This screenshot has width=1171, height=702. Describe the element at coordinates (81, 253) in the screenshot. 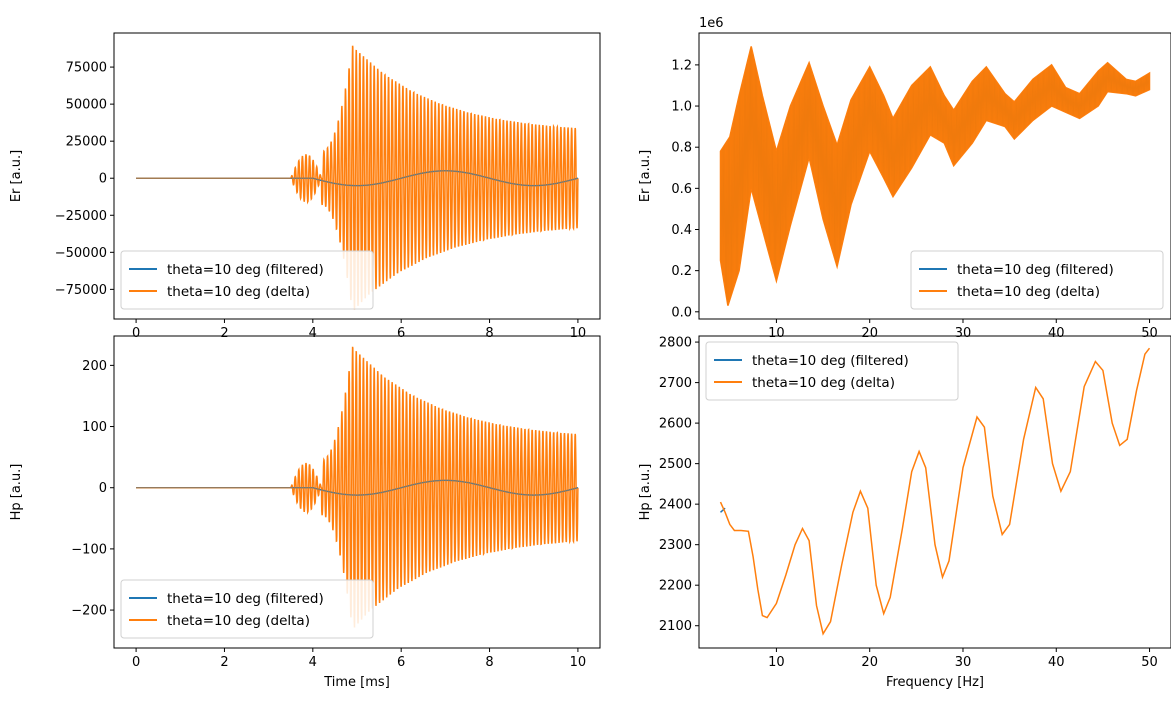

I see `y-tick-label: −50000` at that location.